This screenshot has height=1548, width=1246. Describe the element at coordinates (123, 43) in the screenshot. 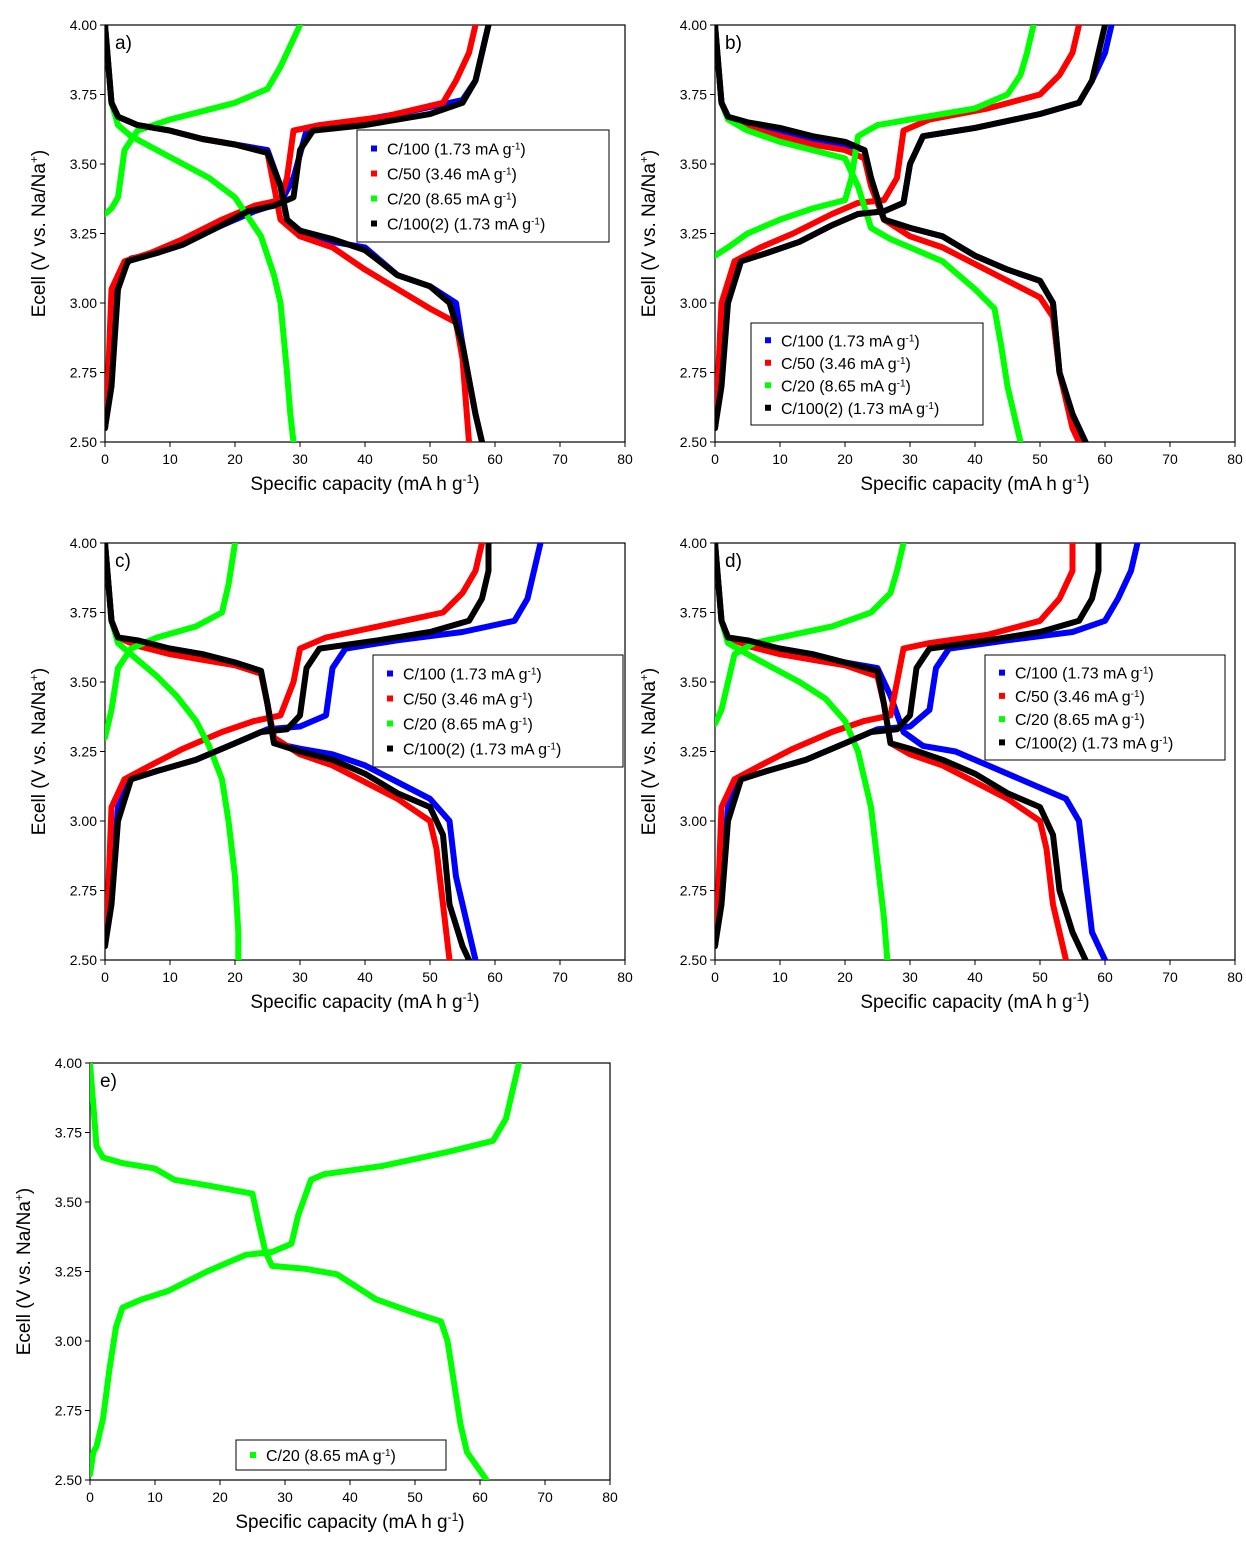

I see `panel-label: a)` at that location.